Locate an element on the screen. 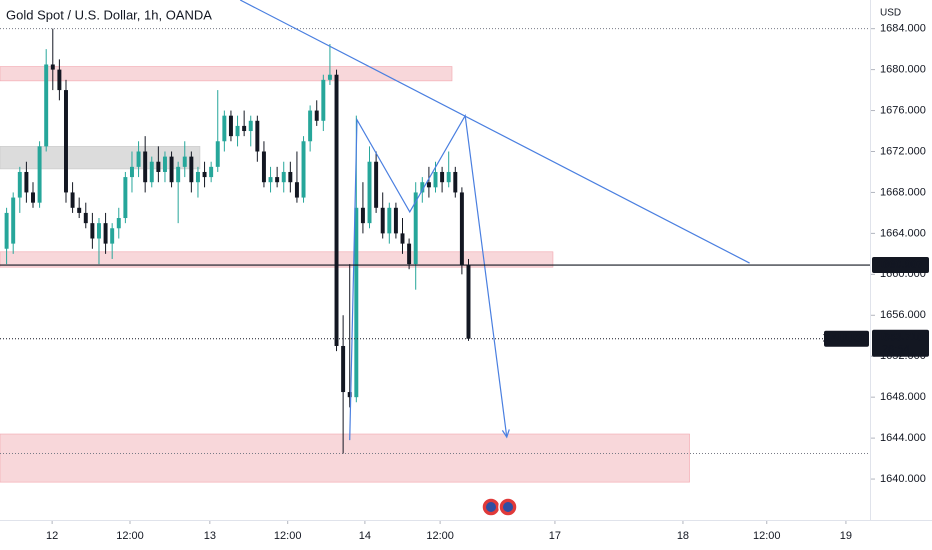 This screenshot has height=550, width=932. y-tick-label: 1668.000 is located at coordinates (903, 192).